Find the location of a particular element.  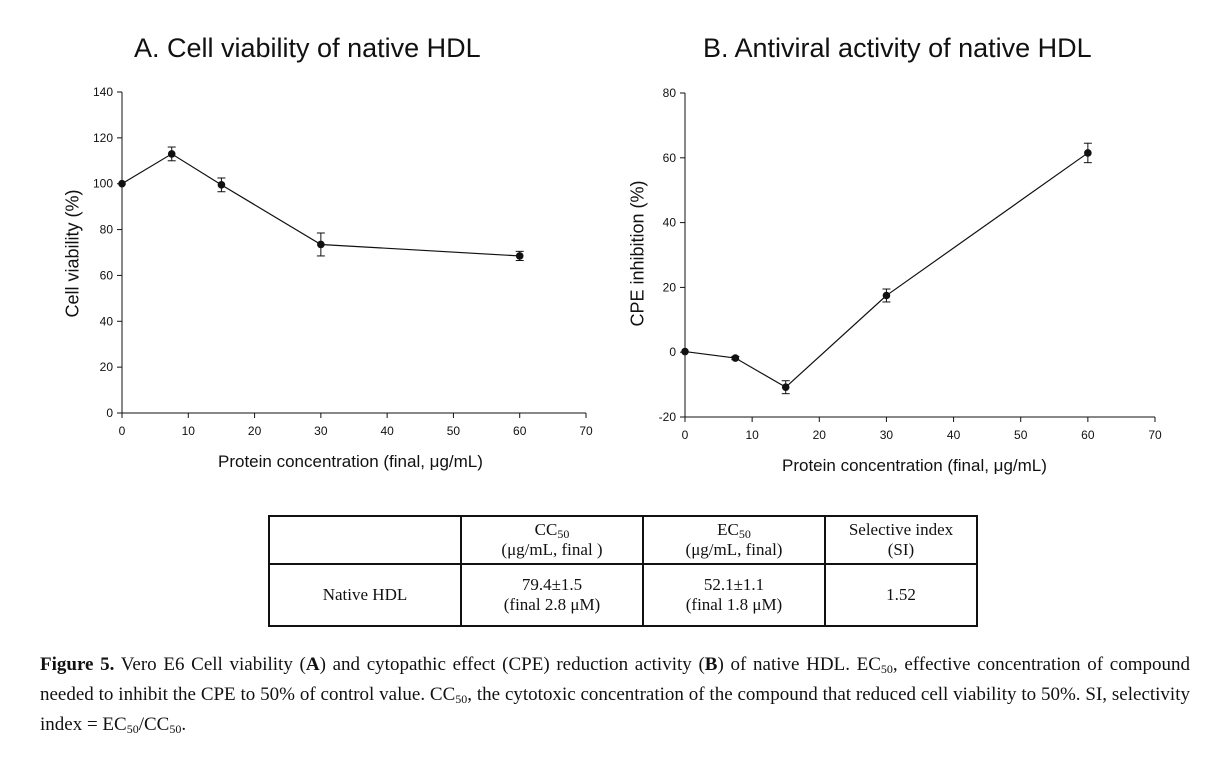

caption-text-3: ) of native HDL. EC is located at coordinates (799, 664).